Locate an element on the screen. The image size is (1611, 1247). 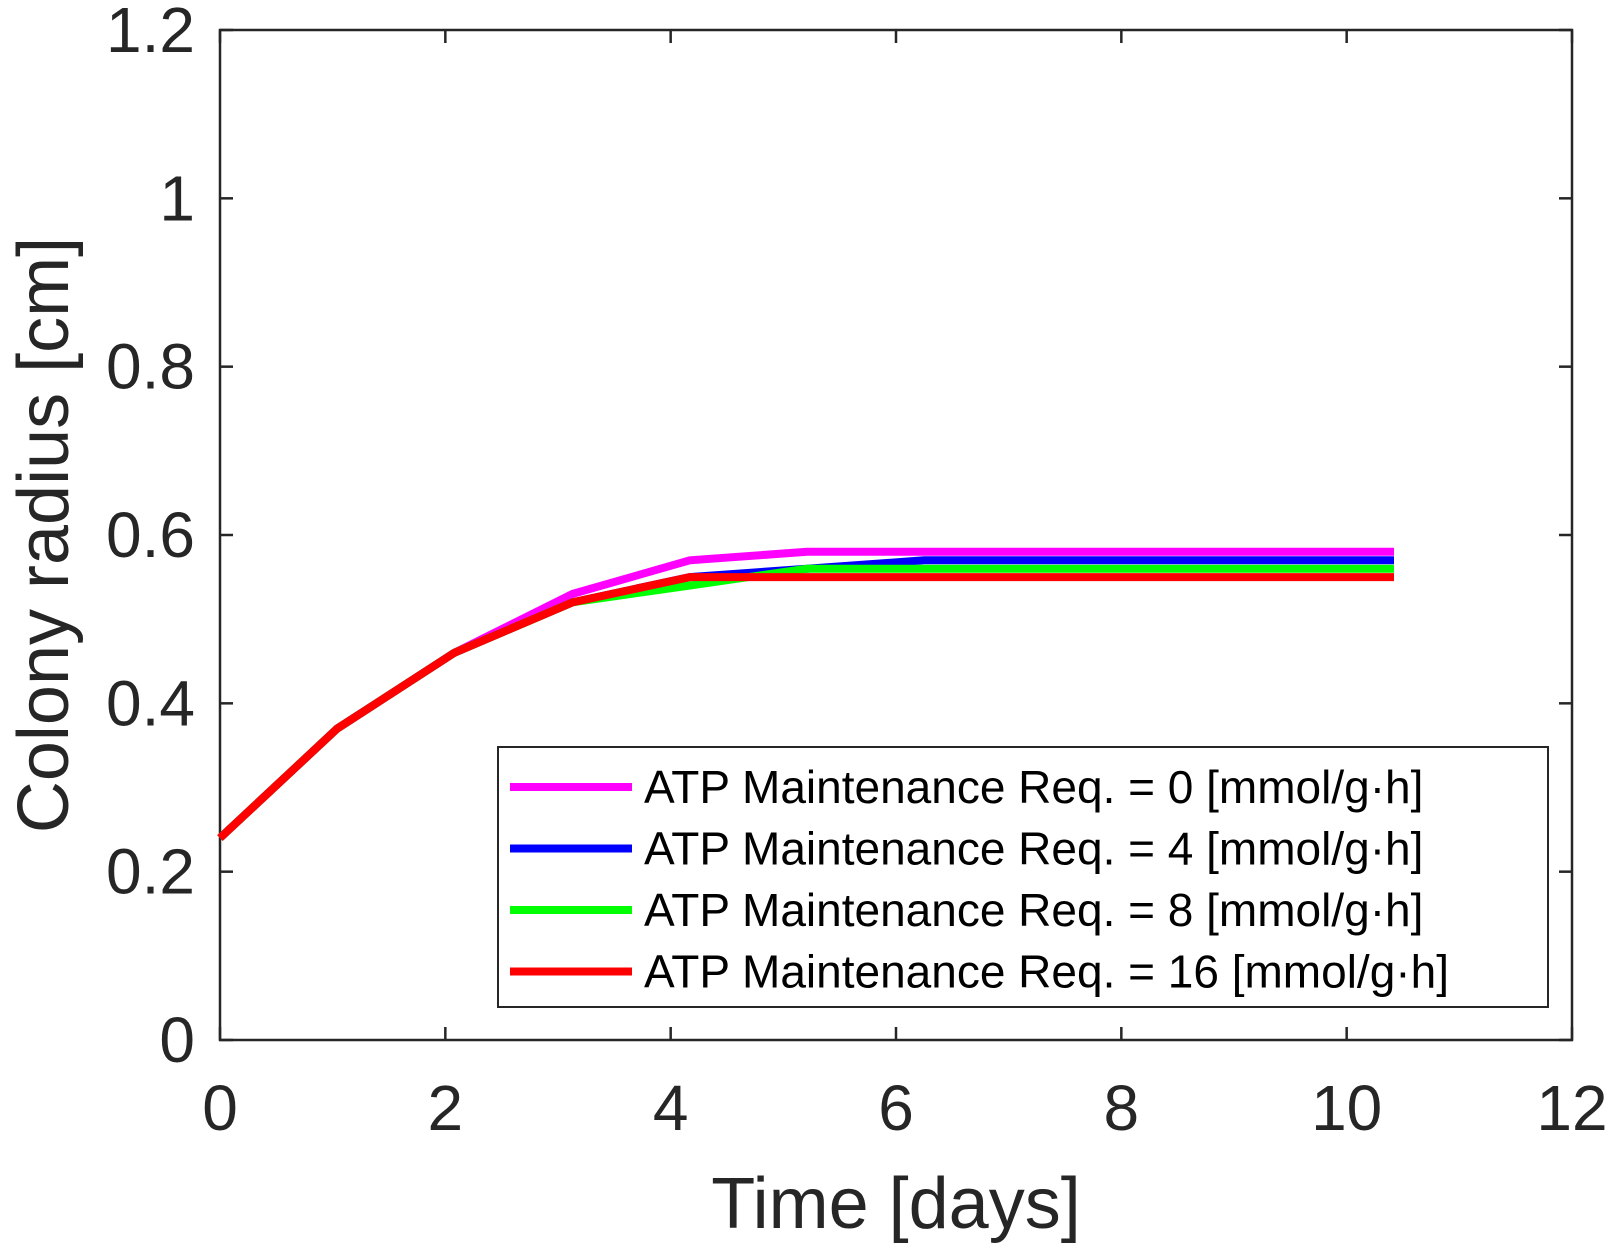
y-axis-title: Colony radius [cm] is located at coordinates (44, 535).